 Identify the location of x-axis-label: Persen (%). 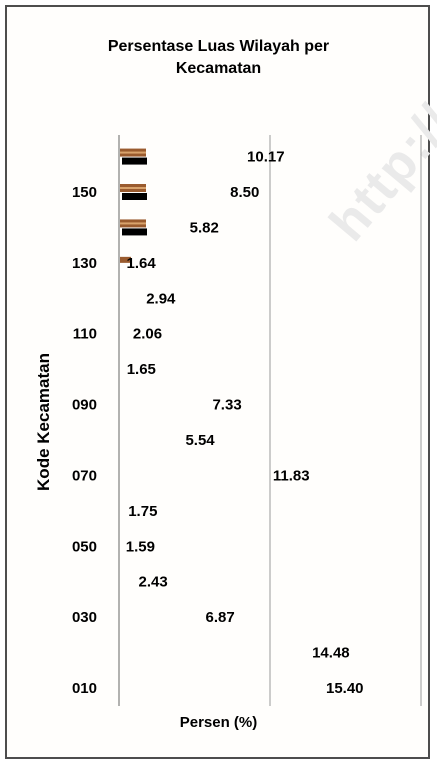
(218, 722).